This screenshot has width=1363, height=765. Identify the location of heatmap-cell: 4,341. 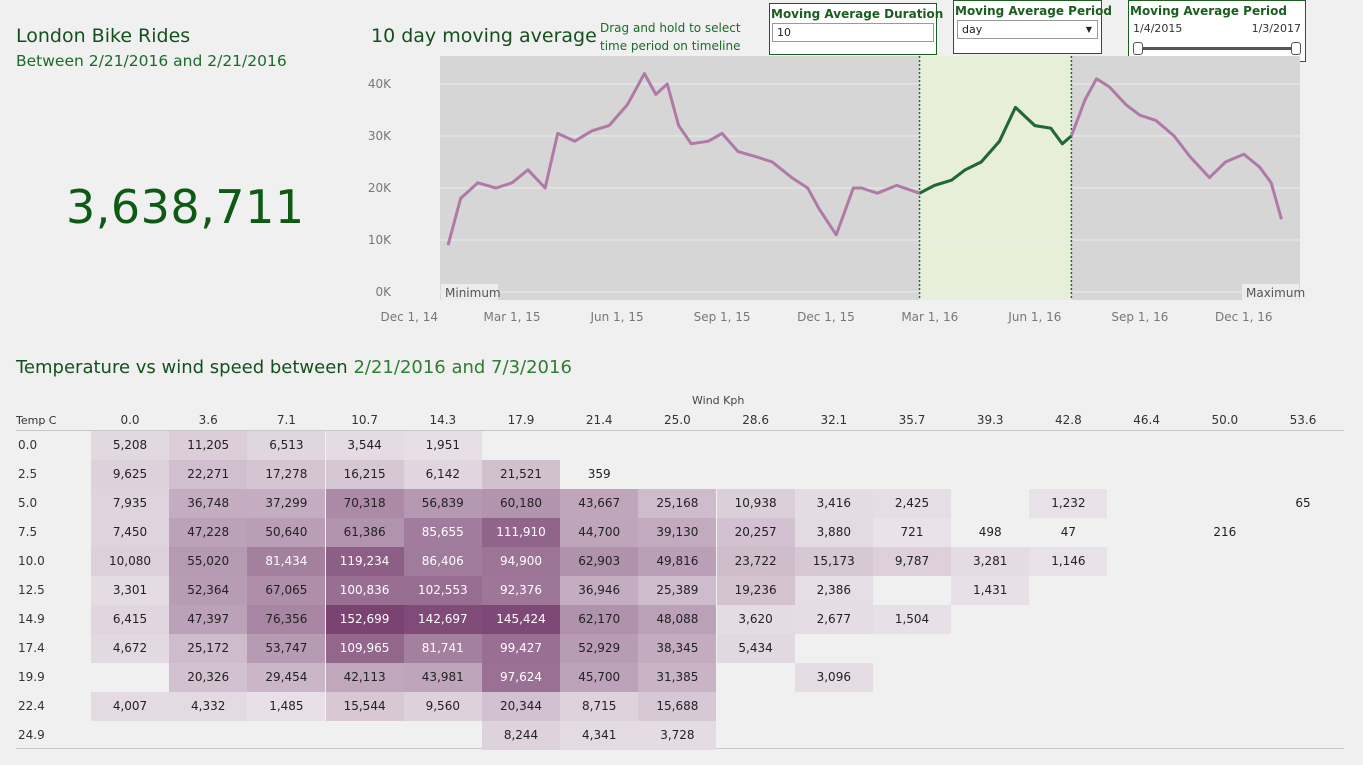
(599, 735).